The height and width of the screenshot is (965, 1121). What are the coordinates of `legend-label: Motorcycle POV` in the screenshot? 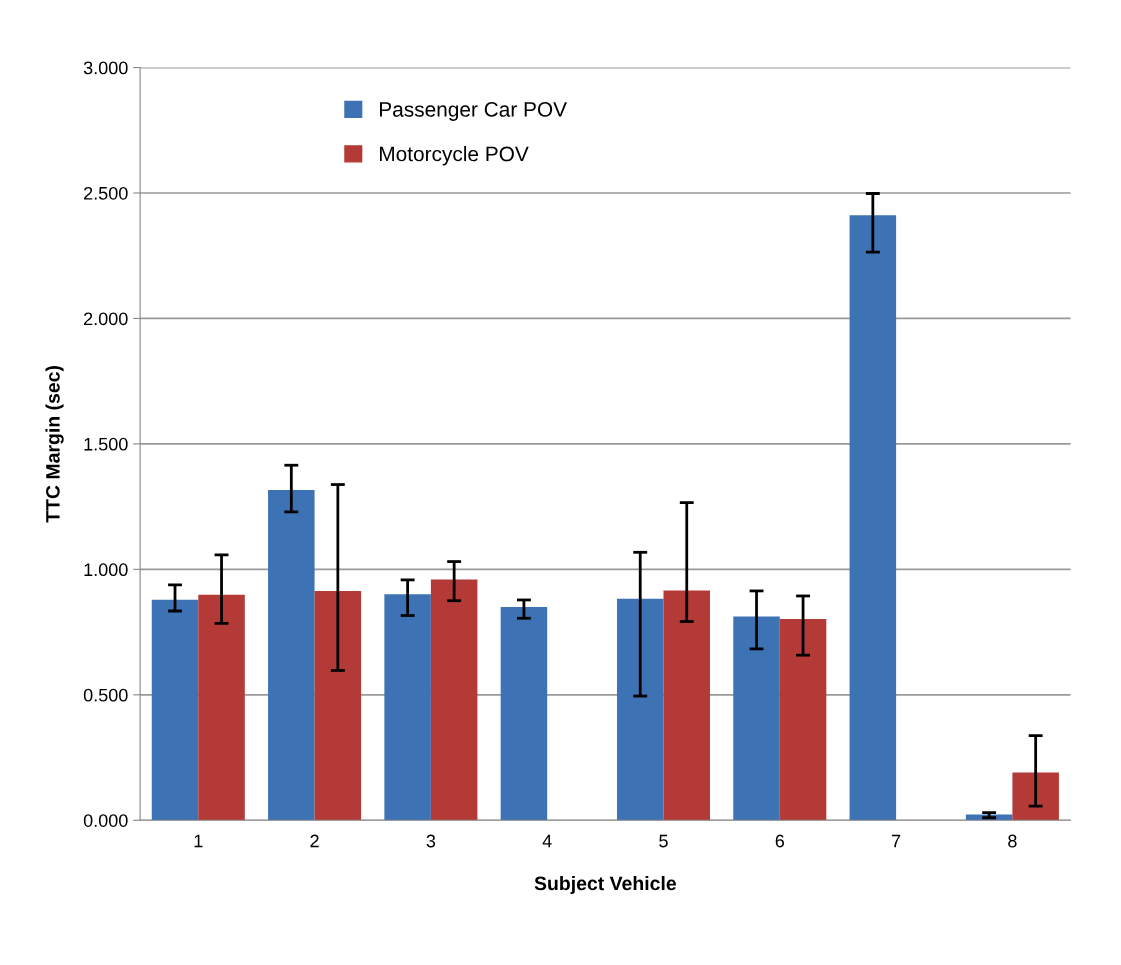 It's located at (454, 156).